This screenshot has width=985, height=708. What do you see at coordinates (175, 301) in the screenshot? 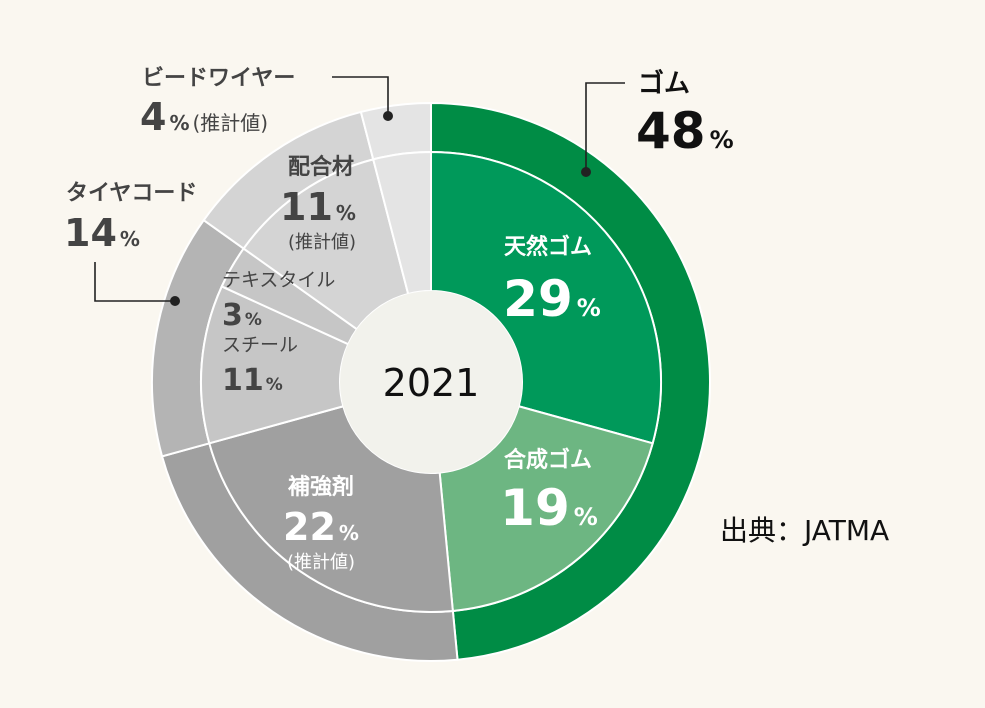
I see `leader-dot-cord` at bounding box center [175, 301].